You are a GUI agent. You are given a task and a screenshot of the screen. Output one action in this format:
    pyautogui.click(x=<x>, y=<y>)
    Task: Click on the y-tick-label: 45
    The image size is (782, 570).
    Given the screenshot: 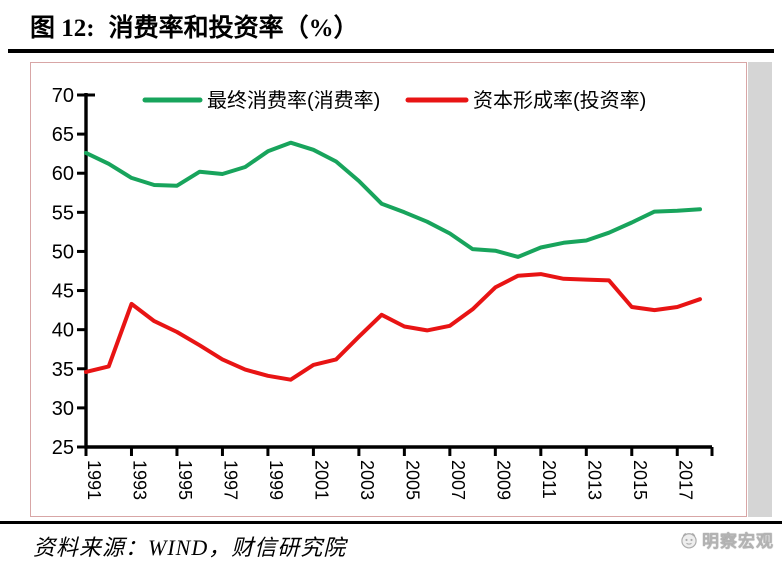 What is the action you would take?
    pyautogui.click(x=63, y=292)
    